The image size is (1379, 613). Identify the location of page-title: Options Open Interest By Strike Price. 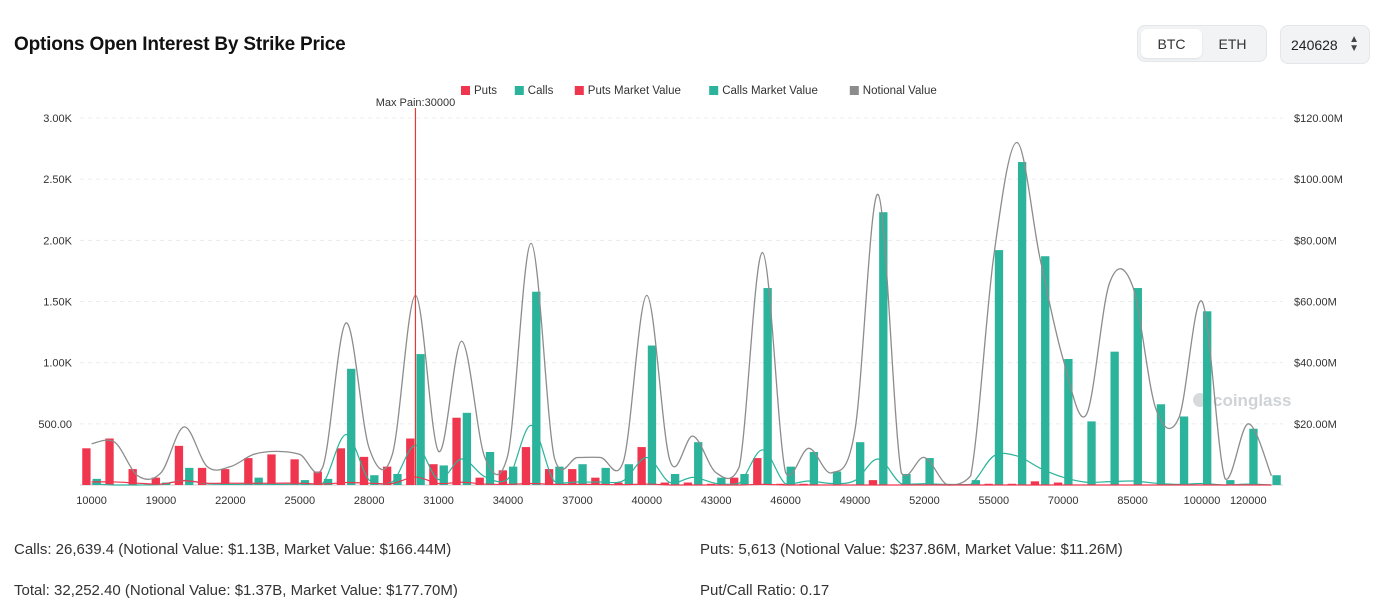
(180, 44).